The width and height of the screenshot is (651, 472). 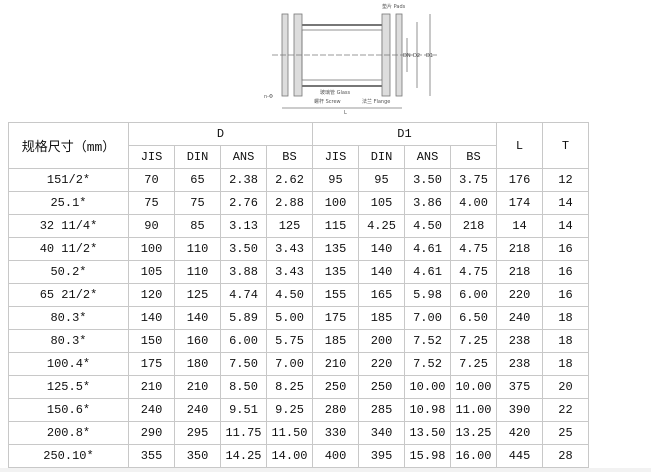 What do you see at coordinates (197, 157) in the screenshot?
I see `d-din-header: DIN` at bounding box center [197, 157].